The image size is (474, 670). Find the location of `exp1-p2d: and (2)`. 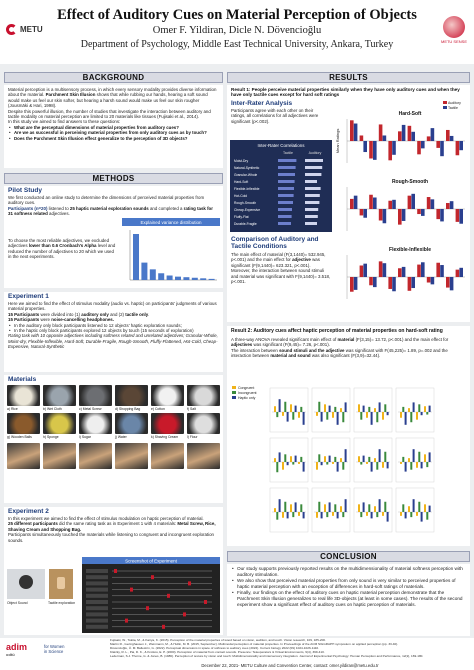

exp1-p2d: and (2) is located at coordinates (117, 314).